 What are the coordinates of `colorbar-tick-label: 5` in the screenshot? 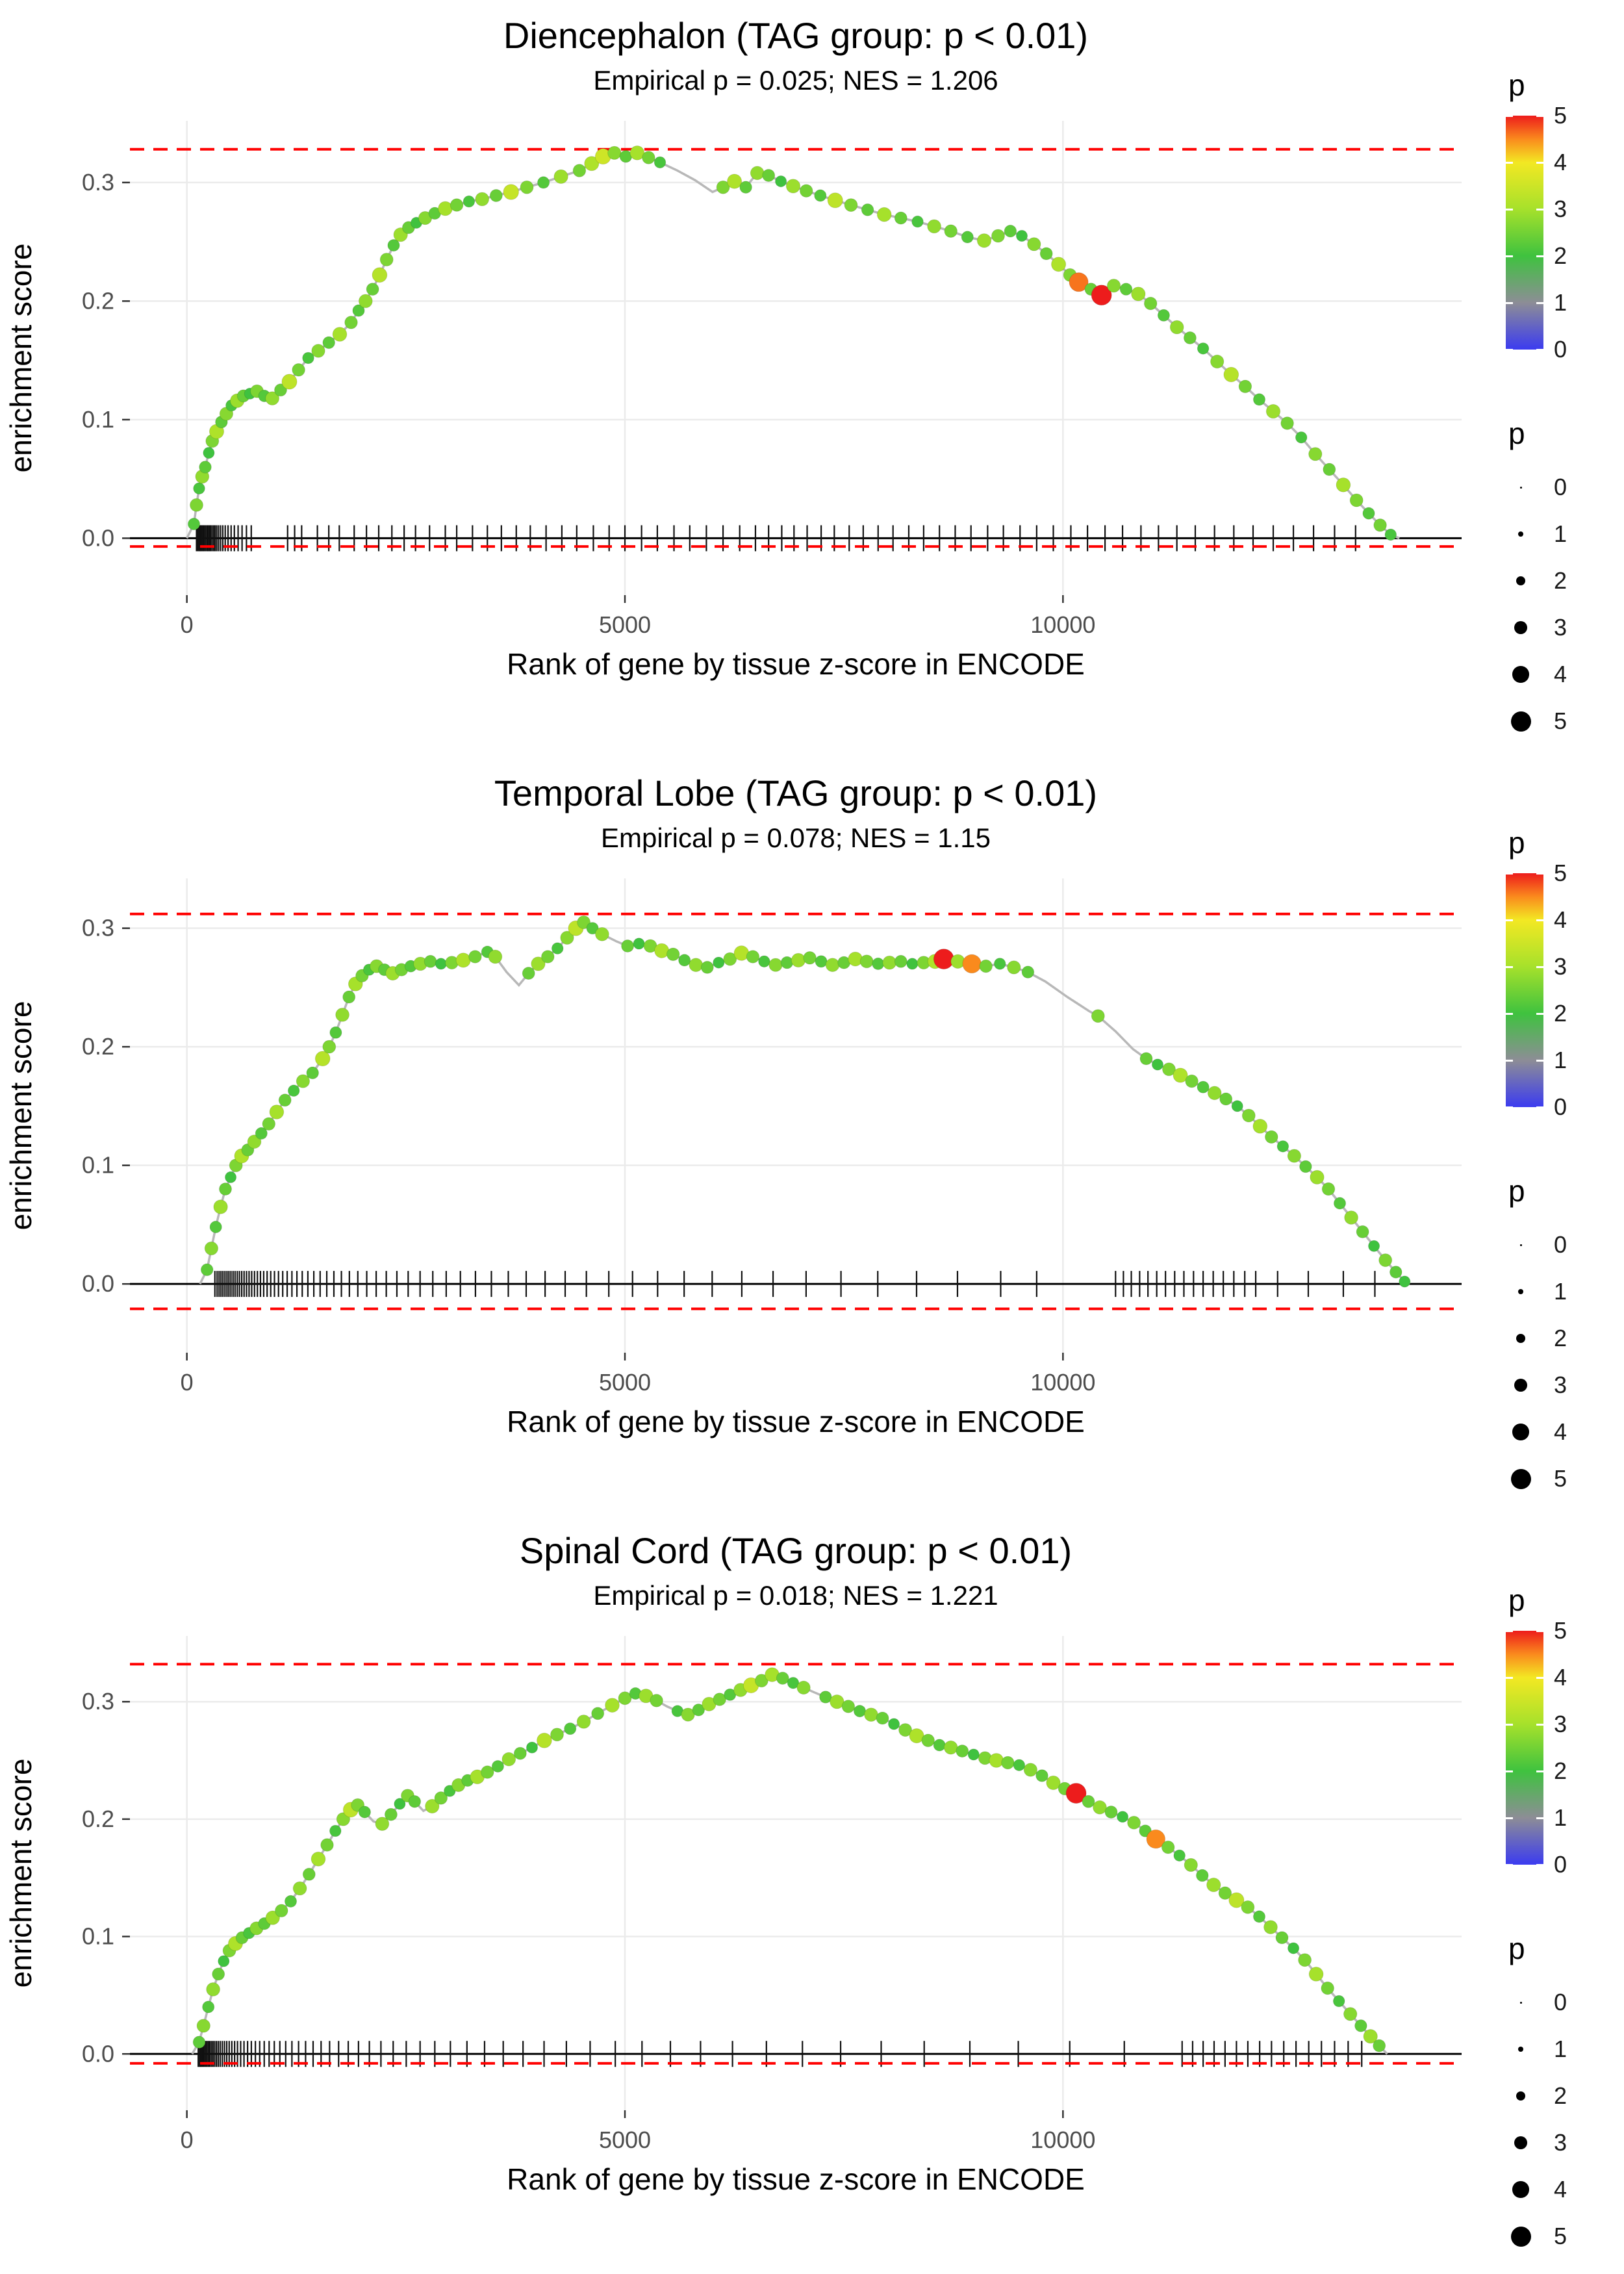 It's located at (1560, 1630).